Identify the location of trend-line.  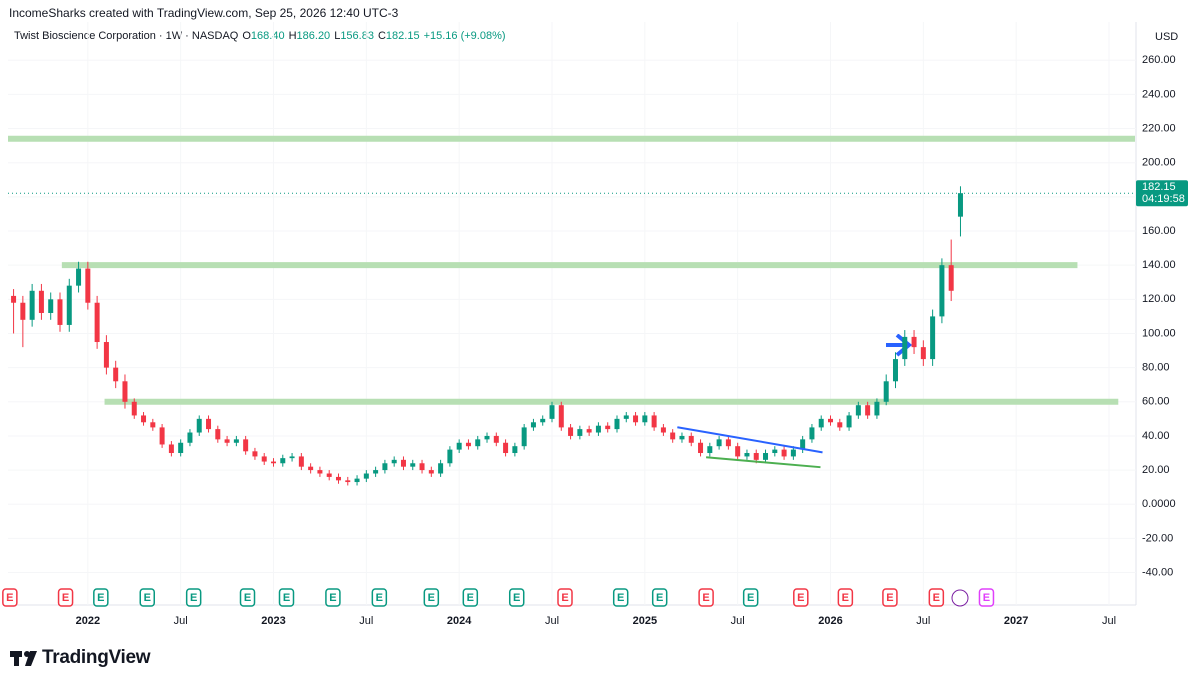
(750, 440).